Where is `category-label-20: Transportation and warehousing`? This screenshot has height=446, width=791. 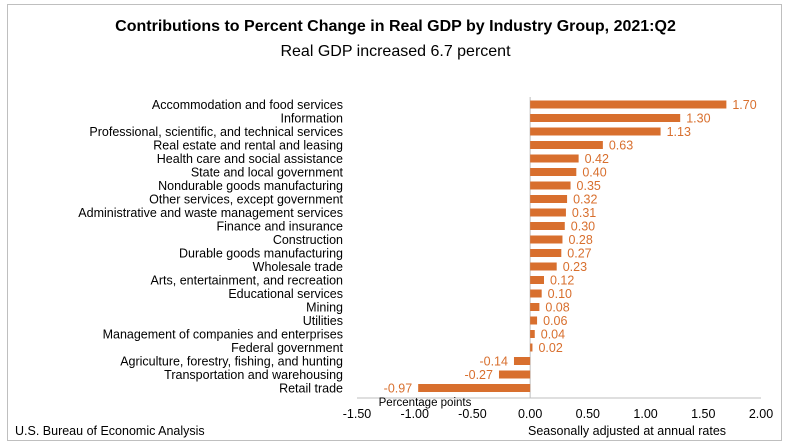 category-label-20: Transportation and warehousing is located at coordinates (253, 375).